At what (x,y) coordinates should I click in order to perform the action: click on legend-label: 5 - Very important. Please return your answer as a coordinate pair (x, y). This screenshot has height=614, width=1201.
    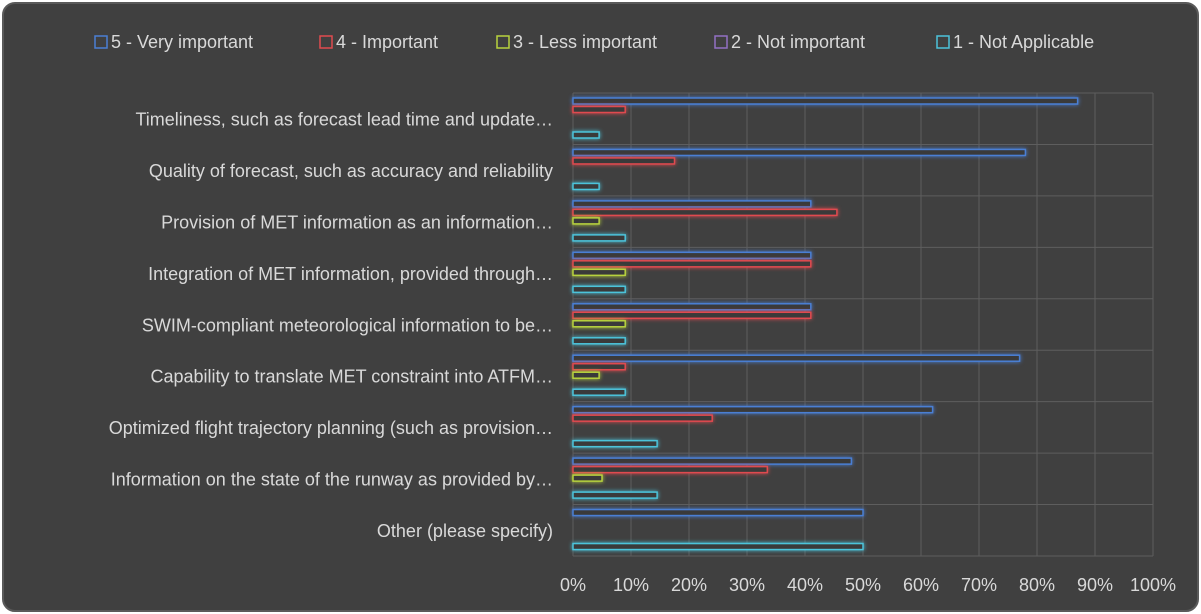
    Looking at the image, I should click on (182, 42).